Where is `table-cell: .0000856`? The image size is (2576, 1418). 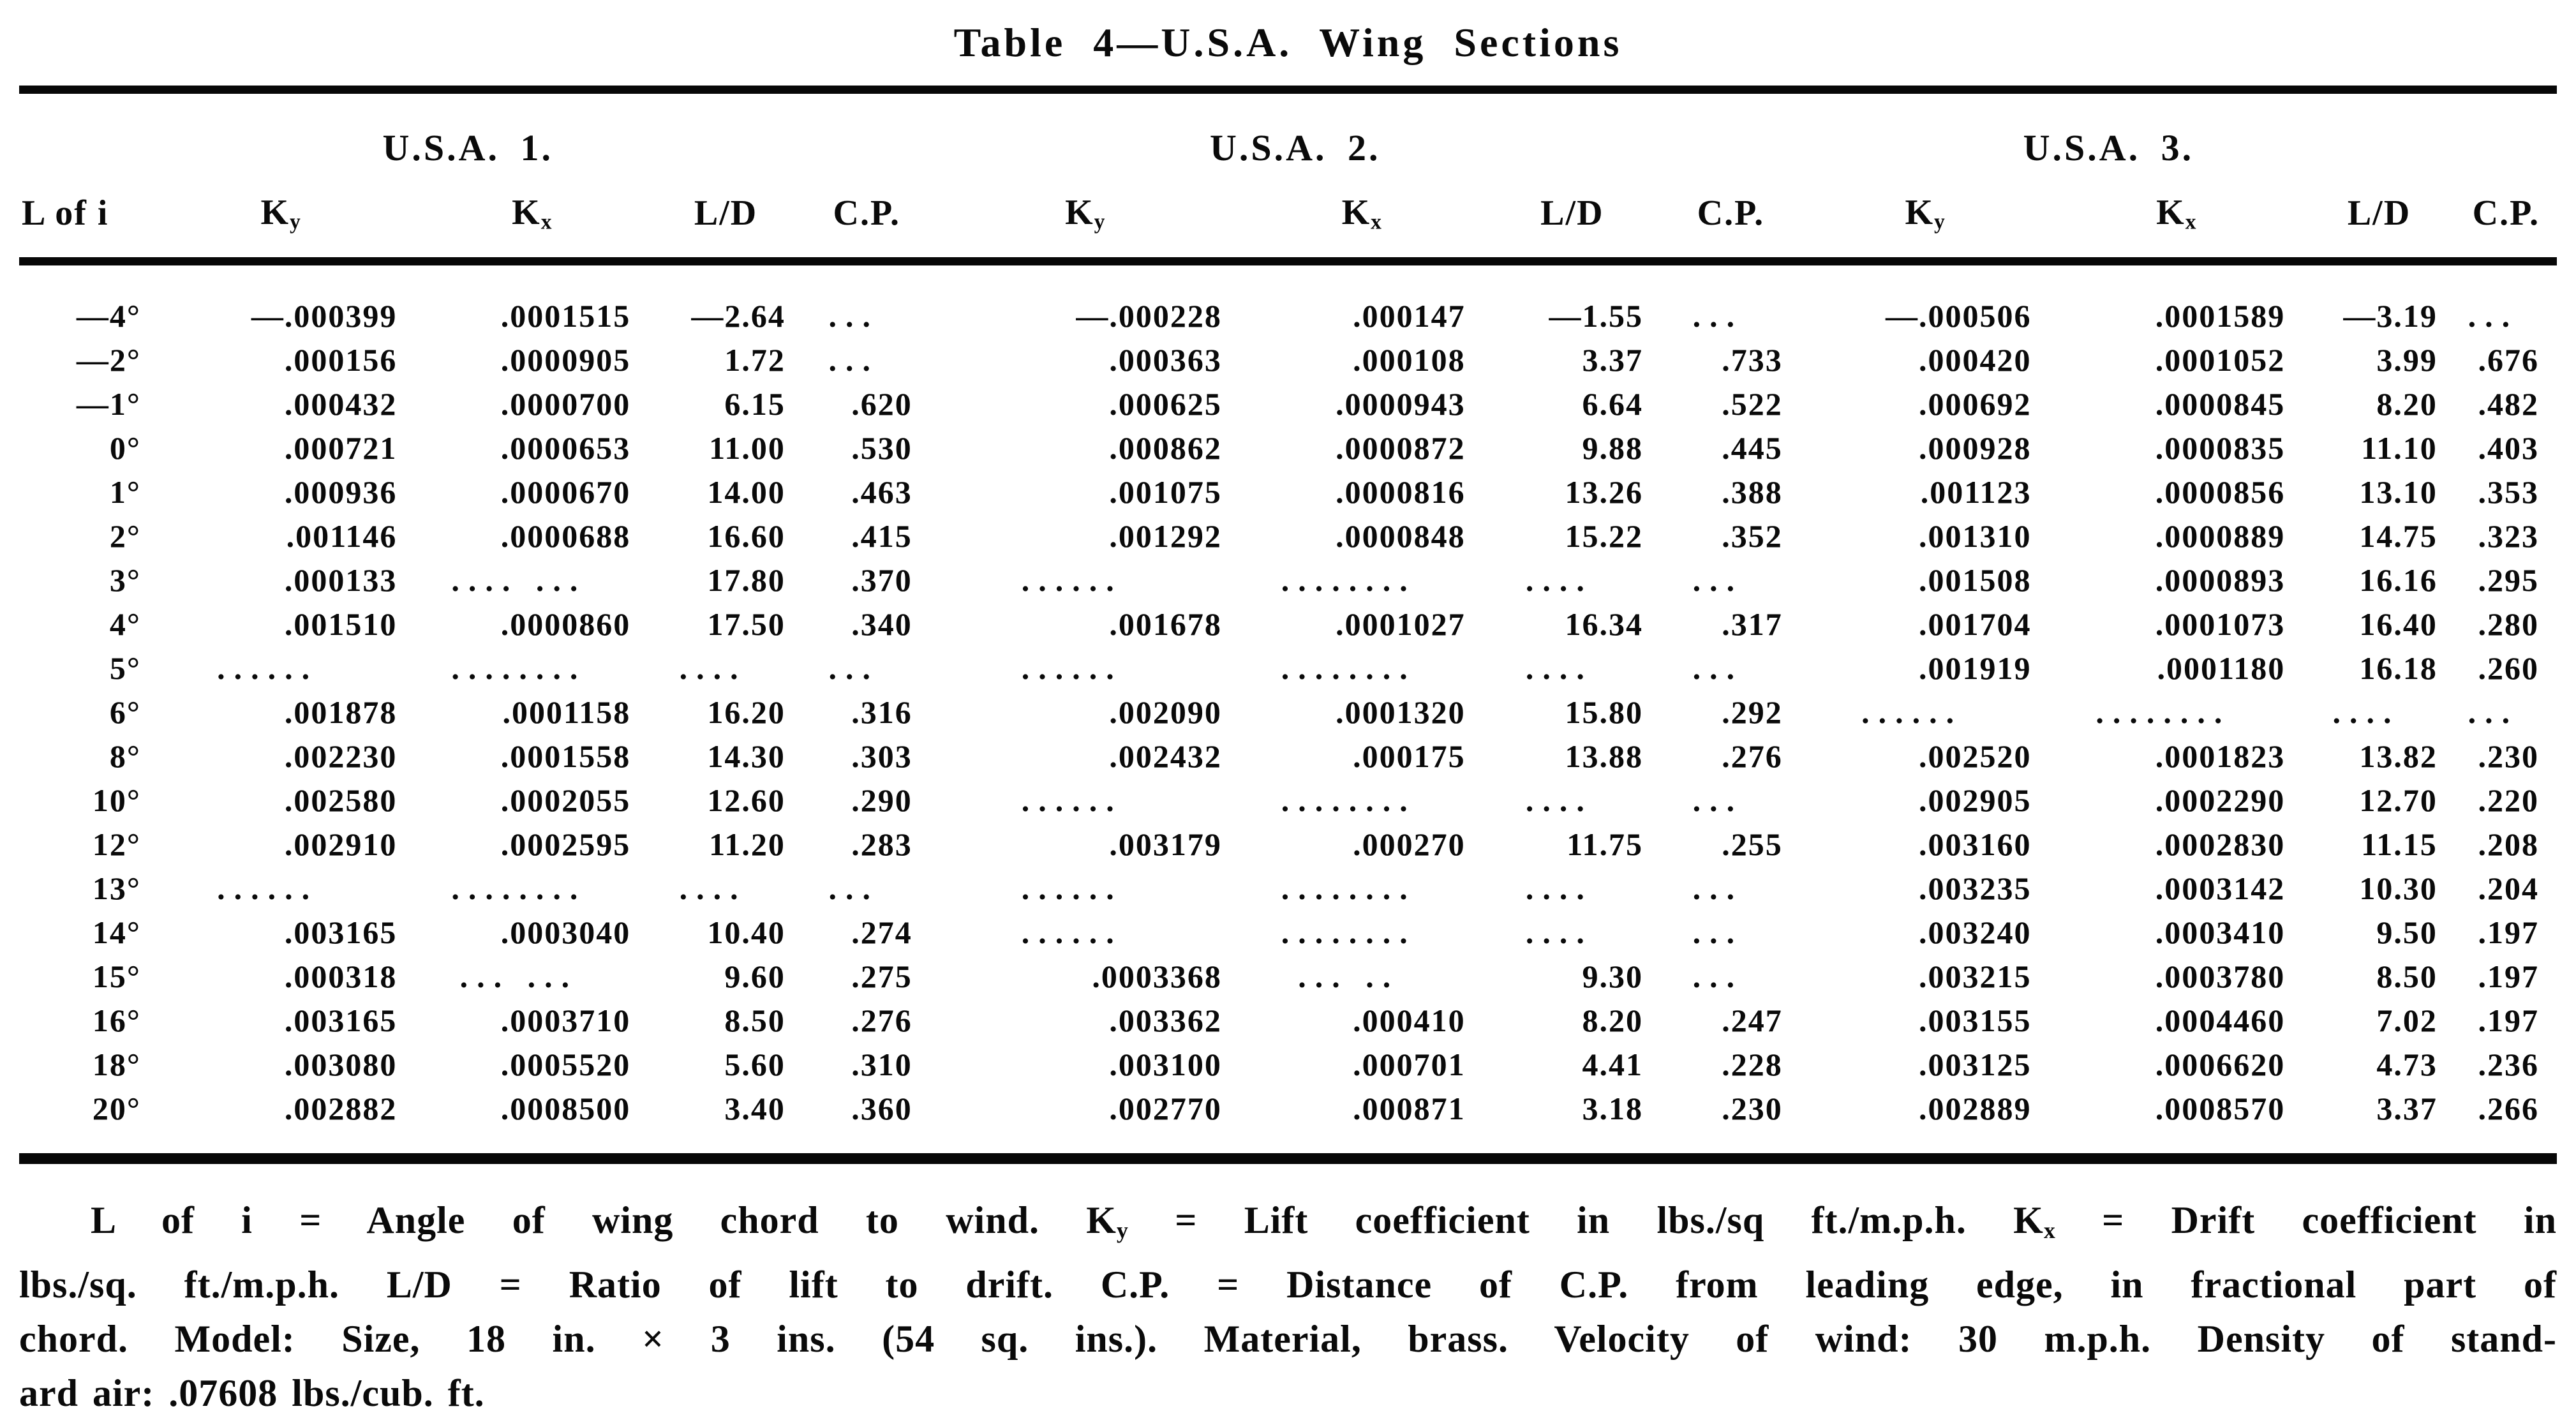
table-cell: .0000856 is located at coordinates (2220, 492).